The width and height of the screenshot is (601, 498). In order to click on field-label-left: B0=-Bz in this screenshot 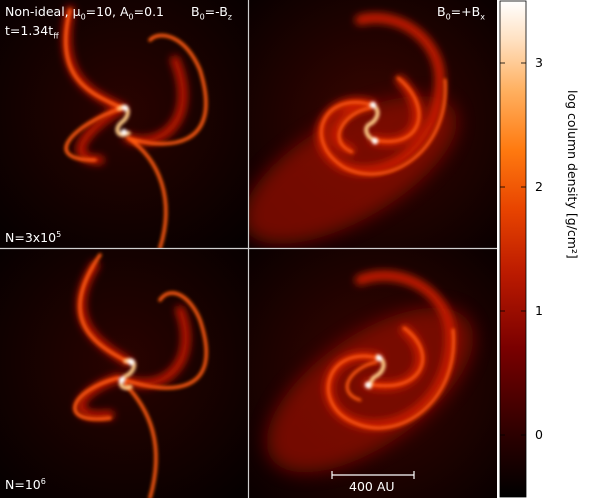, I will do `click(211, 13)`.